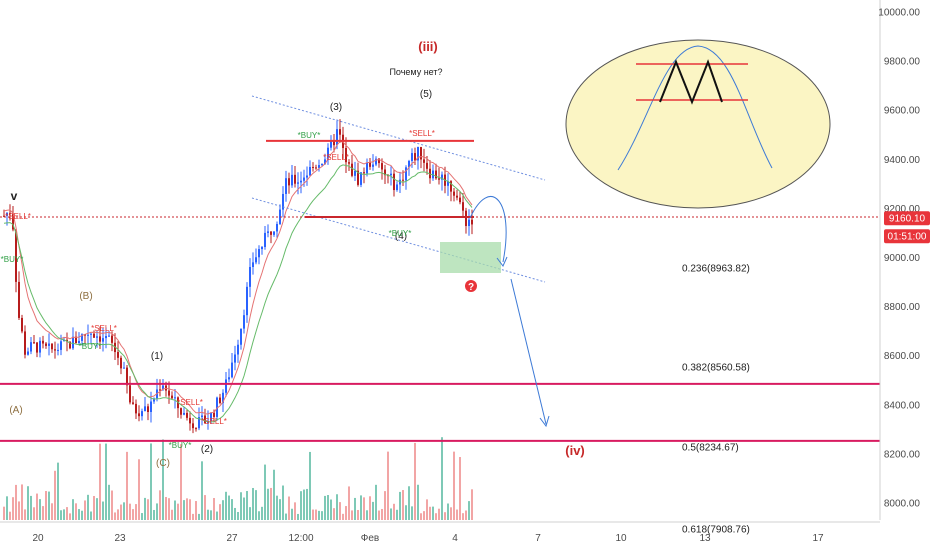  Describe the element at coordinates (575, 450) in the screenshot. I see `major-wave-label: (iv)` at that location.